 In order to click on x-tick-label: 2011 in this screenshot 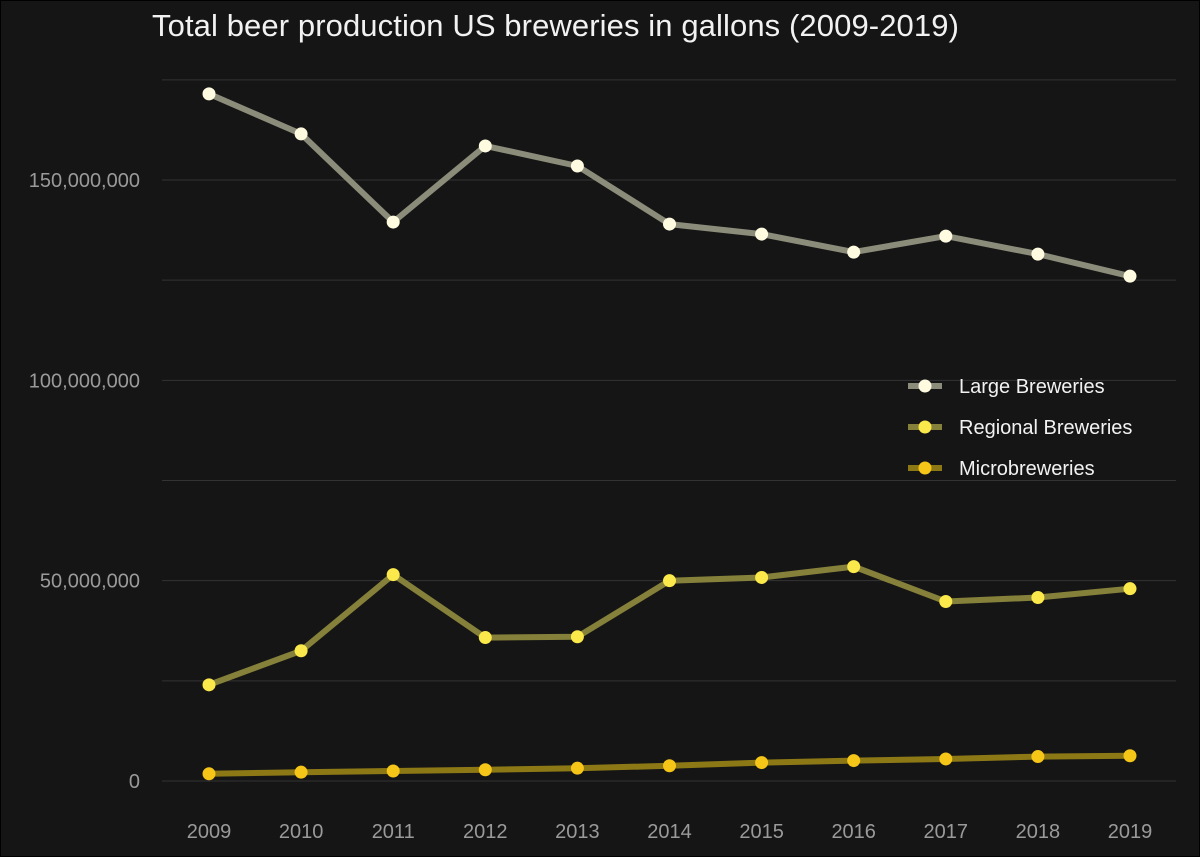, I will do `click(393, 832)`.